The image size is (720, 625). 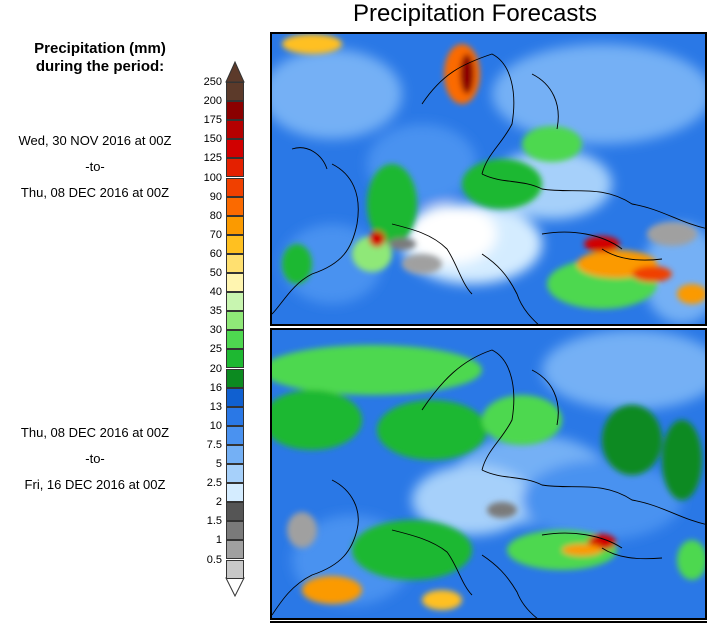 What do you see at coordinates (214, 521) in the screenshot?
I see `scale-label: 1.5` at bounding box center [214, 521].